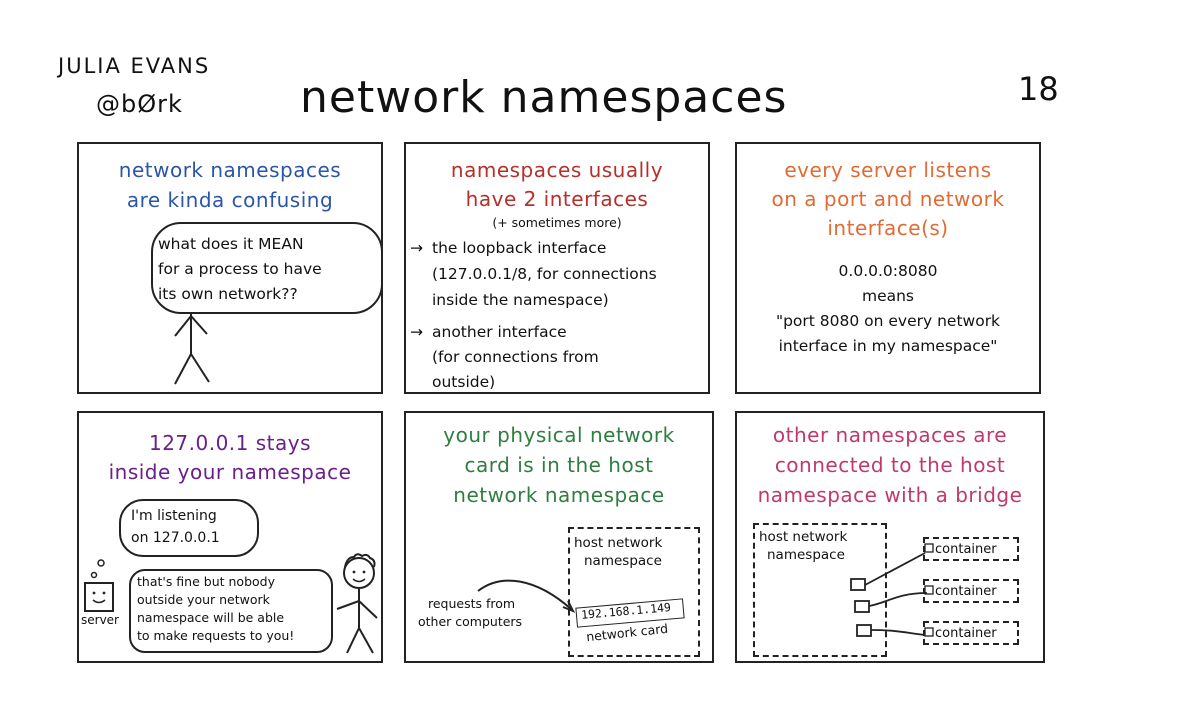  I want to click on panel2-subtitle: (+ sometimes more), so click(557, 222).